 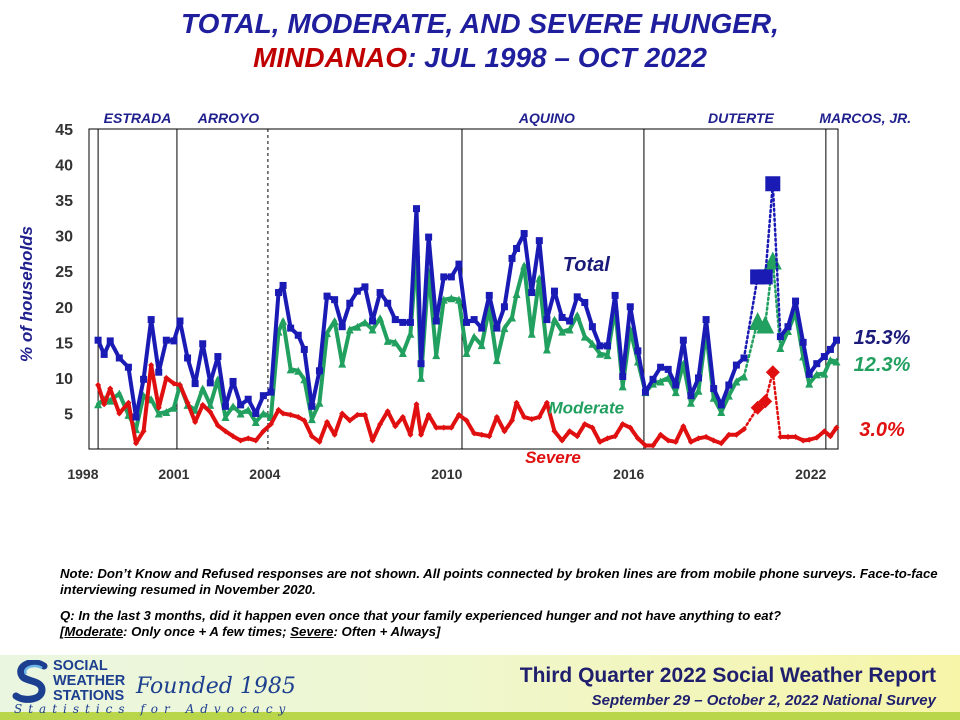 I want to click on era-label: ARROYO, so click(x=228, y=118).